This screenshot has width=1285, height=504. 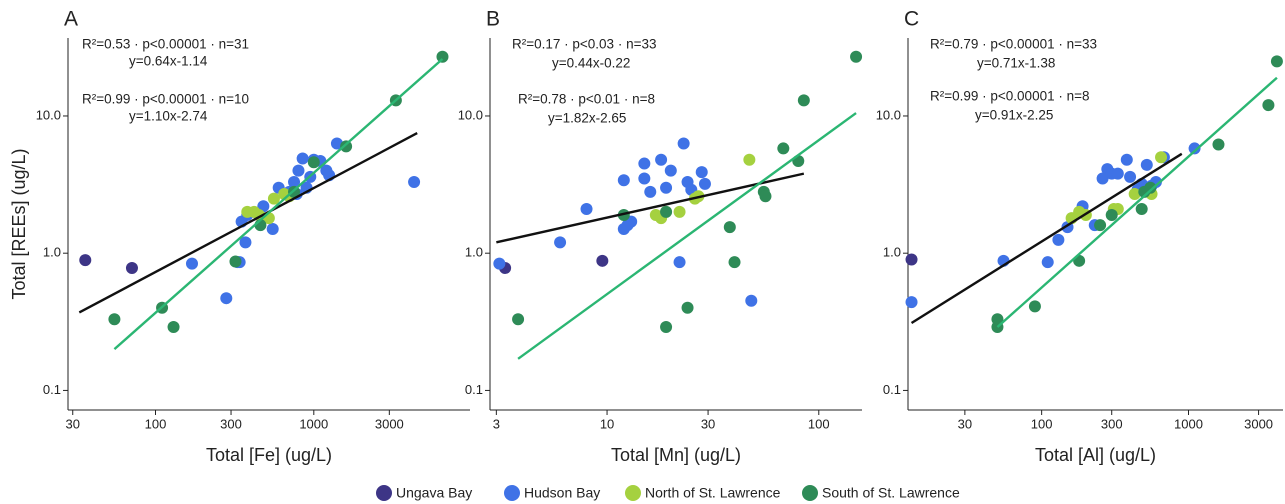 What do you see at coordinates (165, 44) in the screenshot?
I see `stats-annotation: R²=0.53 · p<0.00001 · n=31` at bounding box center [165, 44].